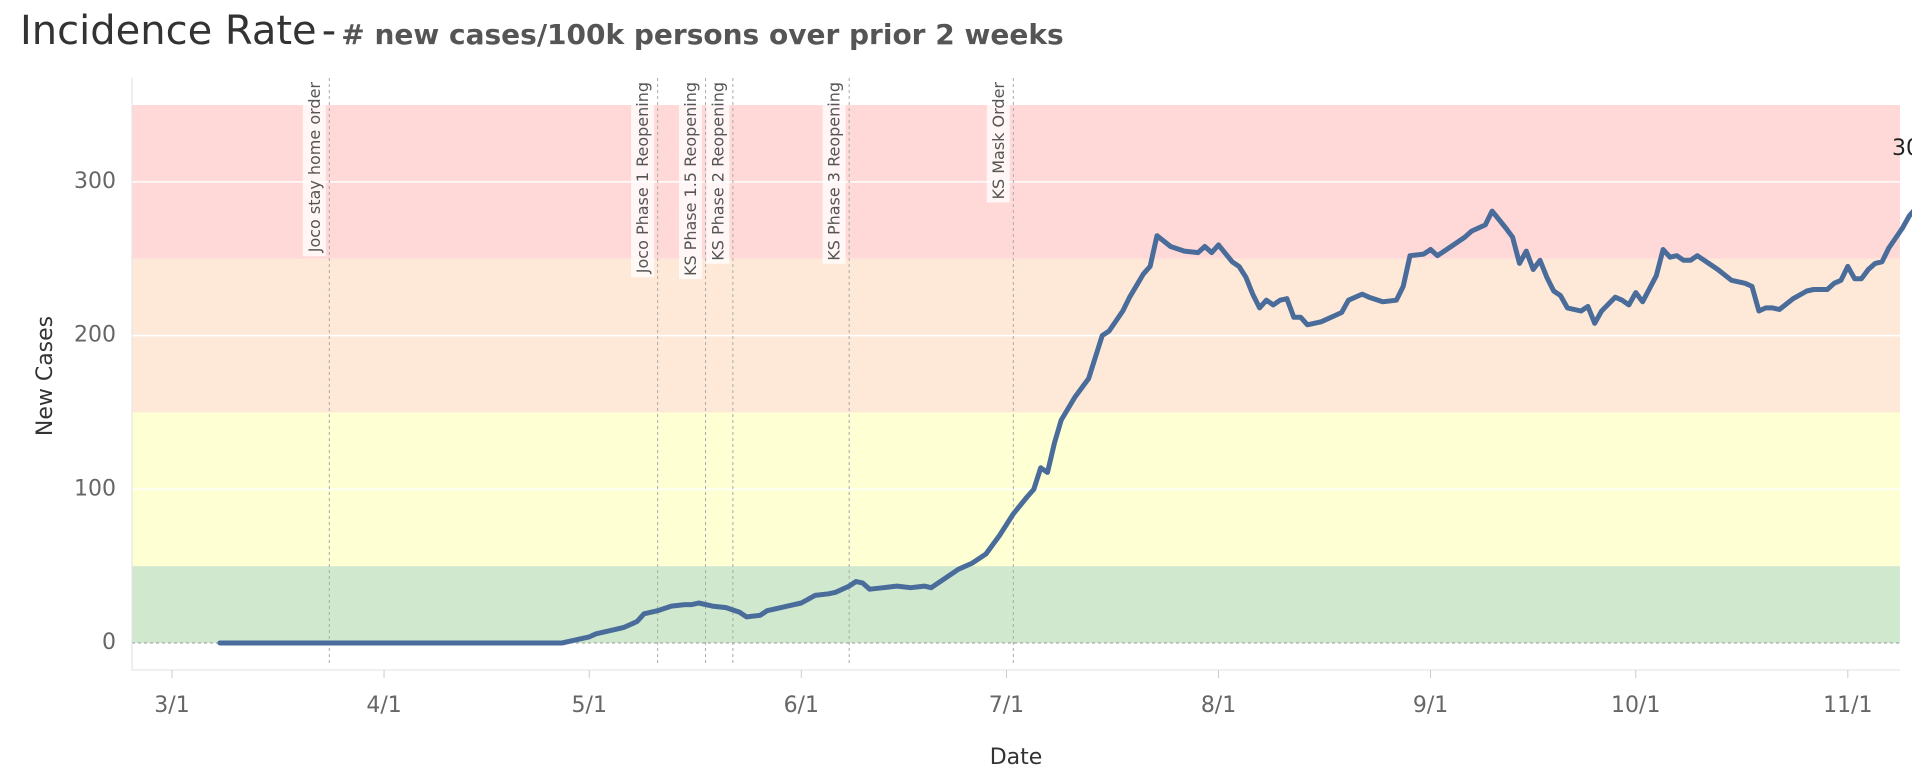 Image resolution: width=1912 pixels, height=784 pixels. I want to click on x-tick-label-3: 6/1, so click(801, 705).